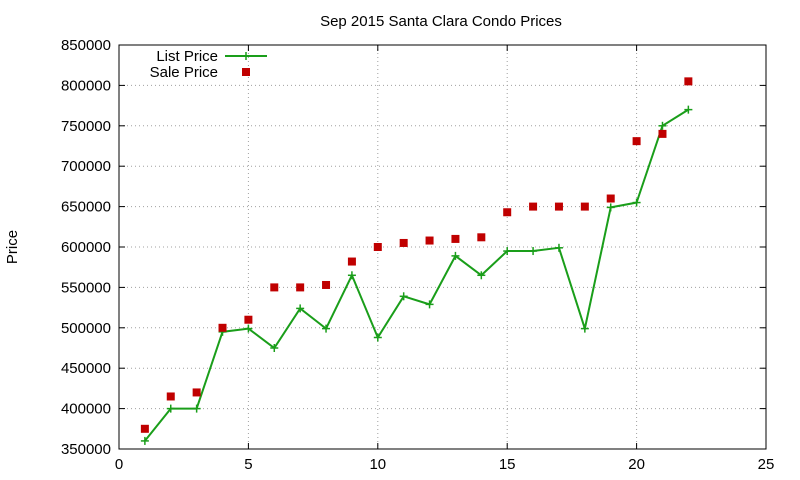  I want to click on x-tick-label: 10, so click(377, 464).